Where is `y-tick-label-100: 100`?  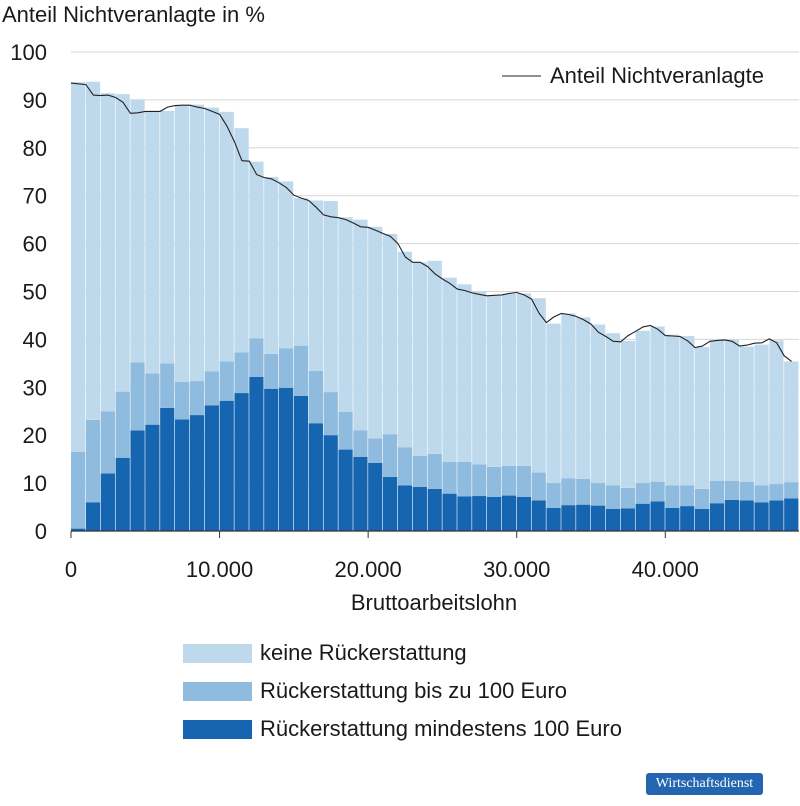 y-tick-label-100: 100 is located at coordinates (28, 52).